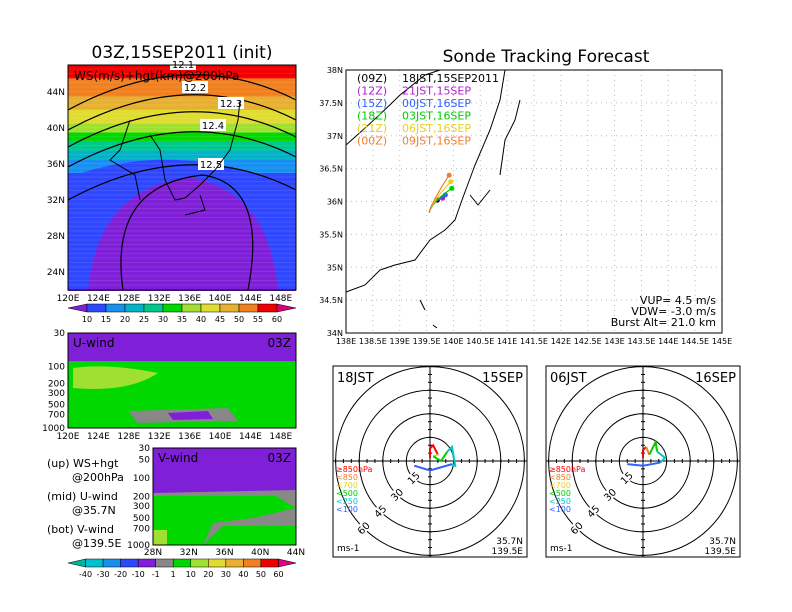  Describe the element at coordinates (372, 91) in the screenshot. I see `legend-utc: (12Z)` at that location.